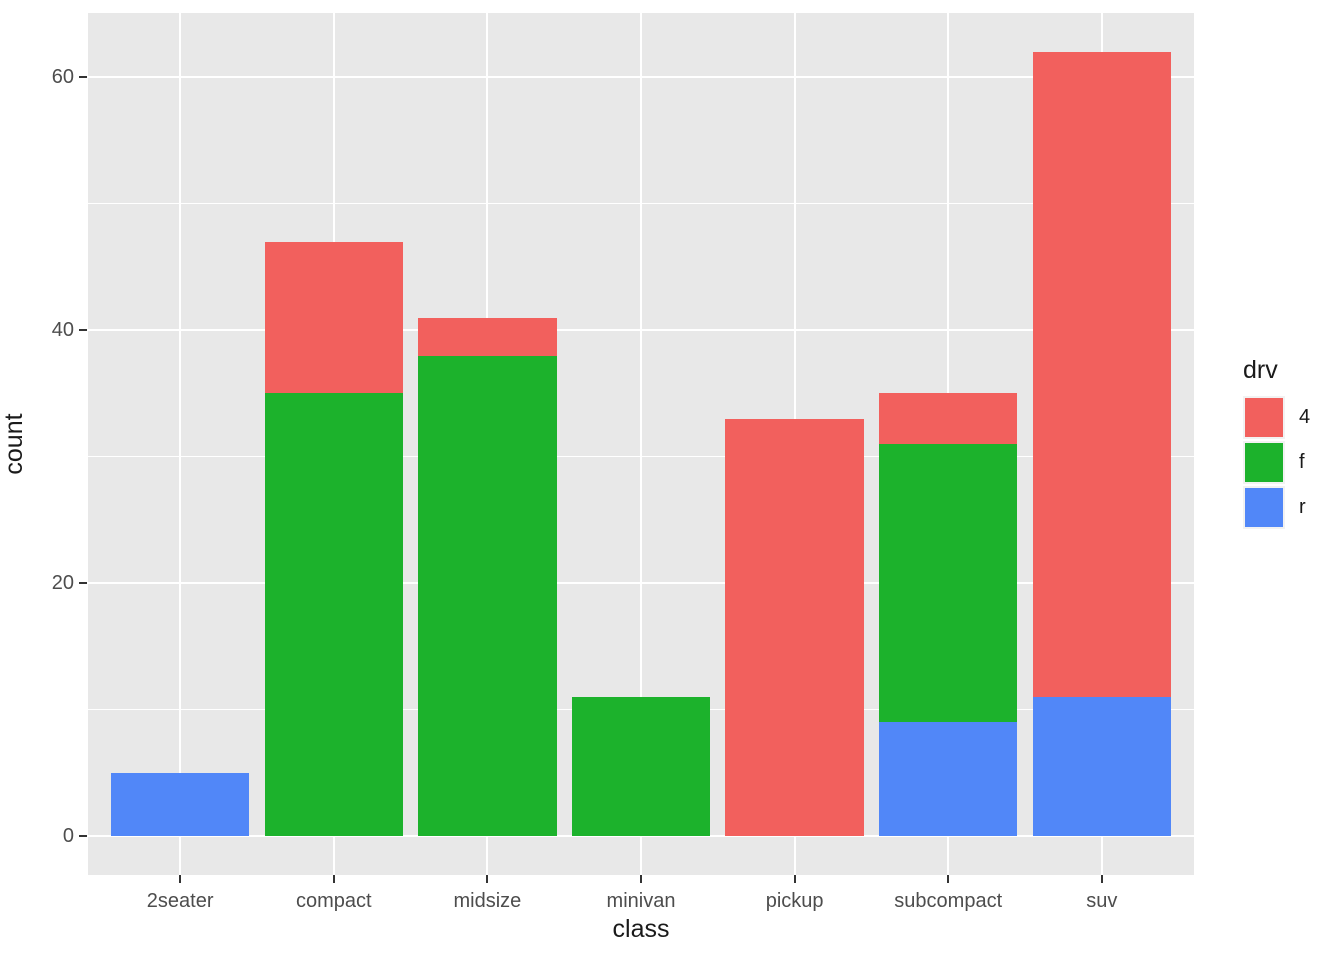 The width and height of the screenshot is (1344, 960). I want to click on y-tick-label-0: 0, so click(68, 835).